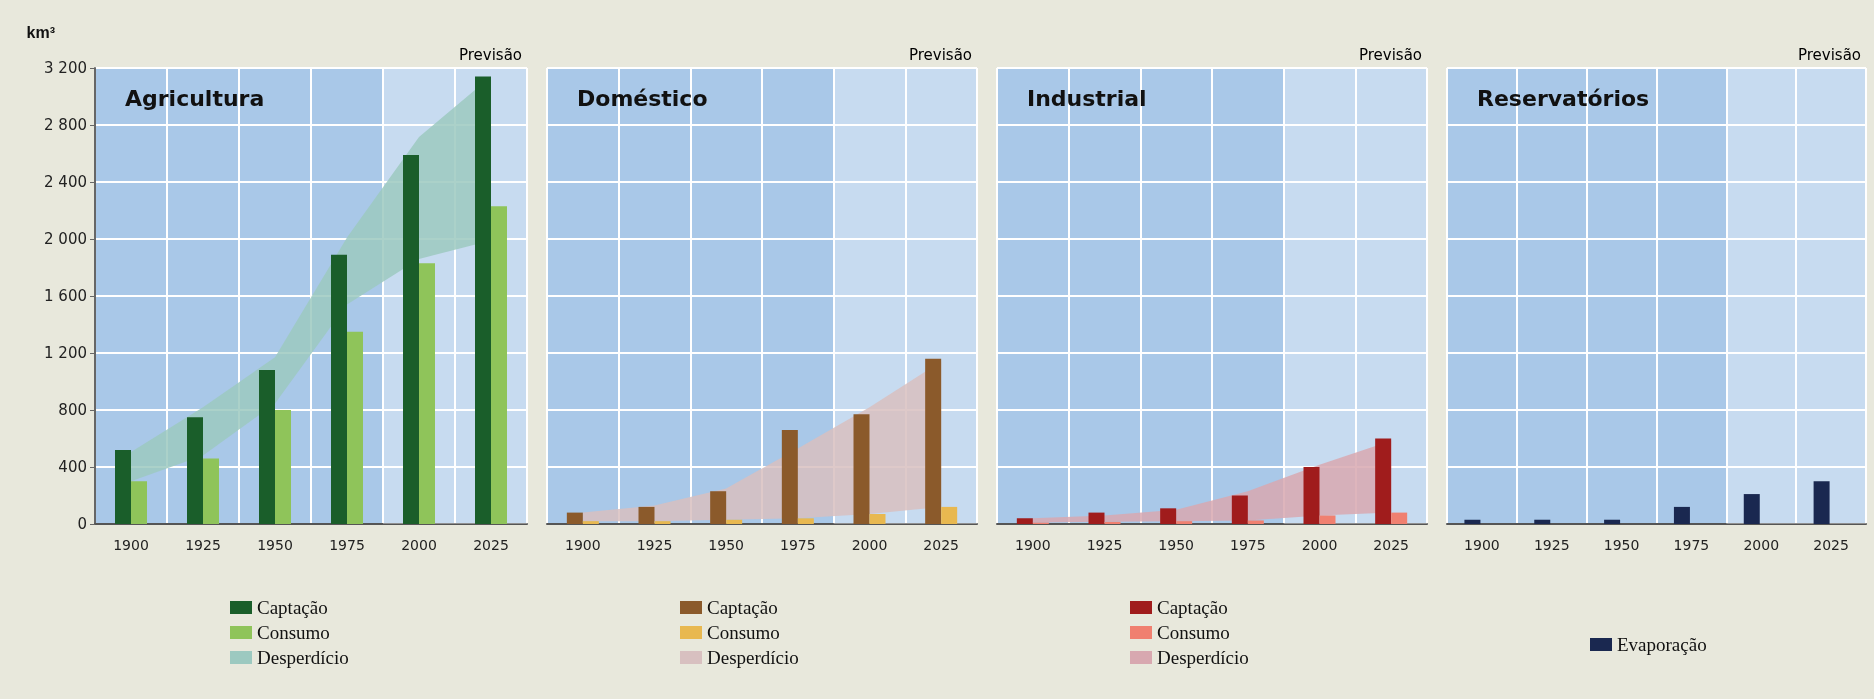 The width and height of the screenshot is (1874, 699). I want to click on legend-label: Evaporação, so click(1662, 644).